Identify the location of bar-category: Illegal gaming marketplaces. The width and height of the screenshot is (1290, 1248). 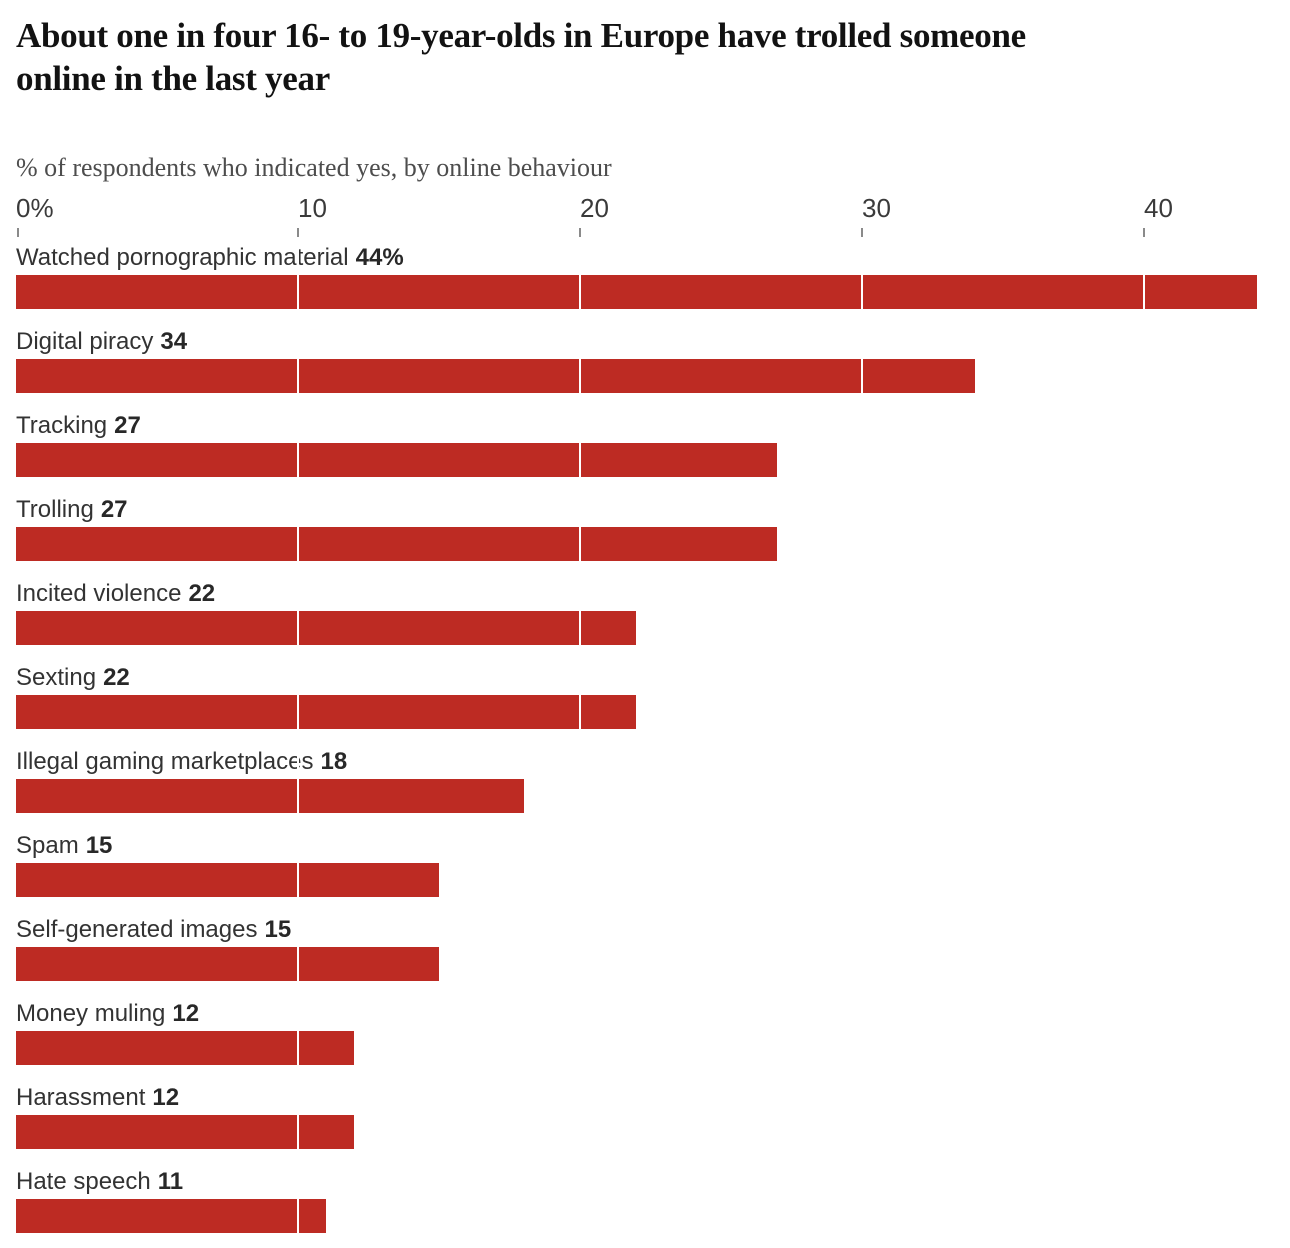
(165, 761).